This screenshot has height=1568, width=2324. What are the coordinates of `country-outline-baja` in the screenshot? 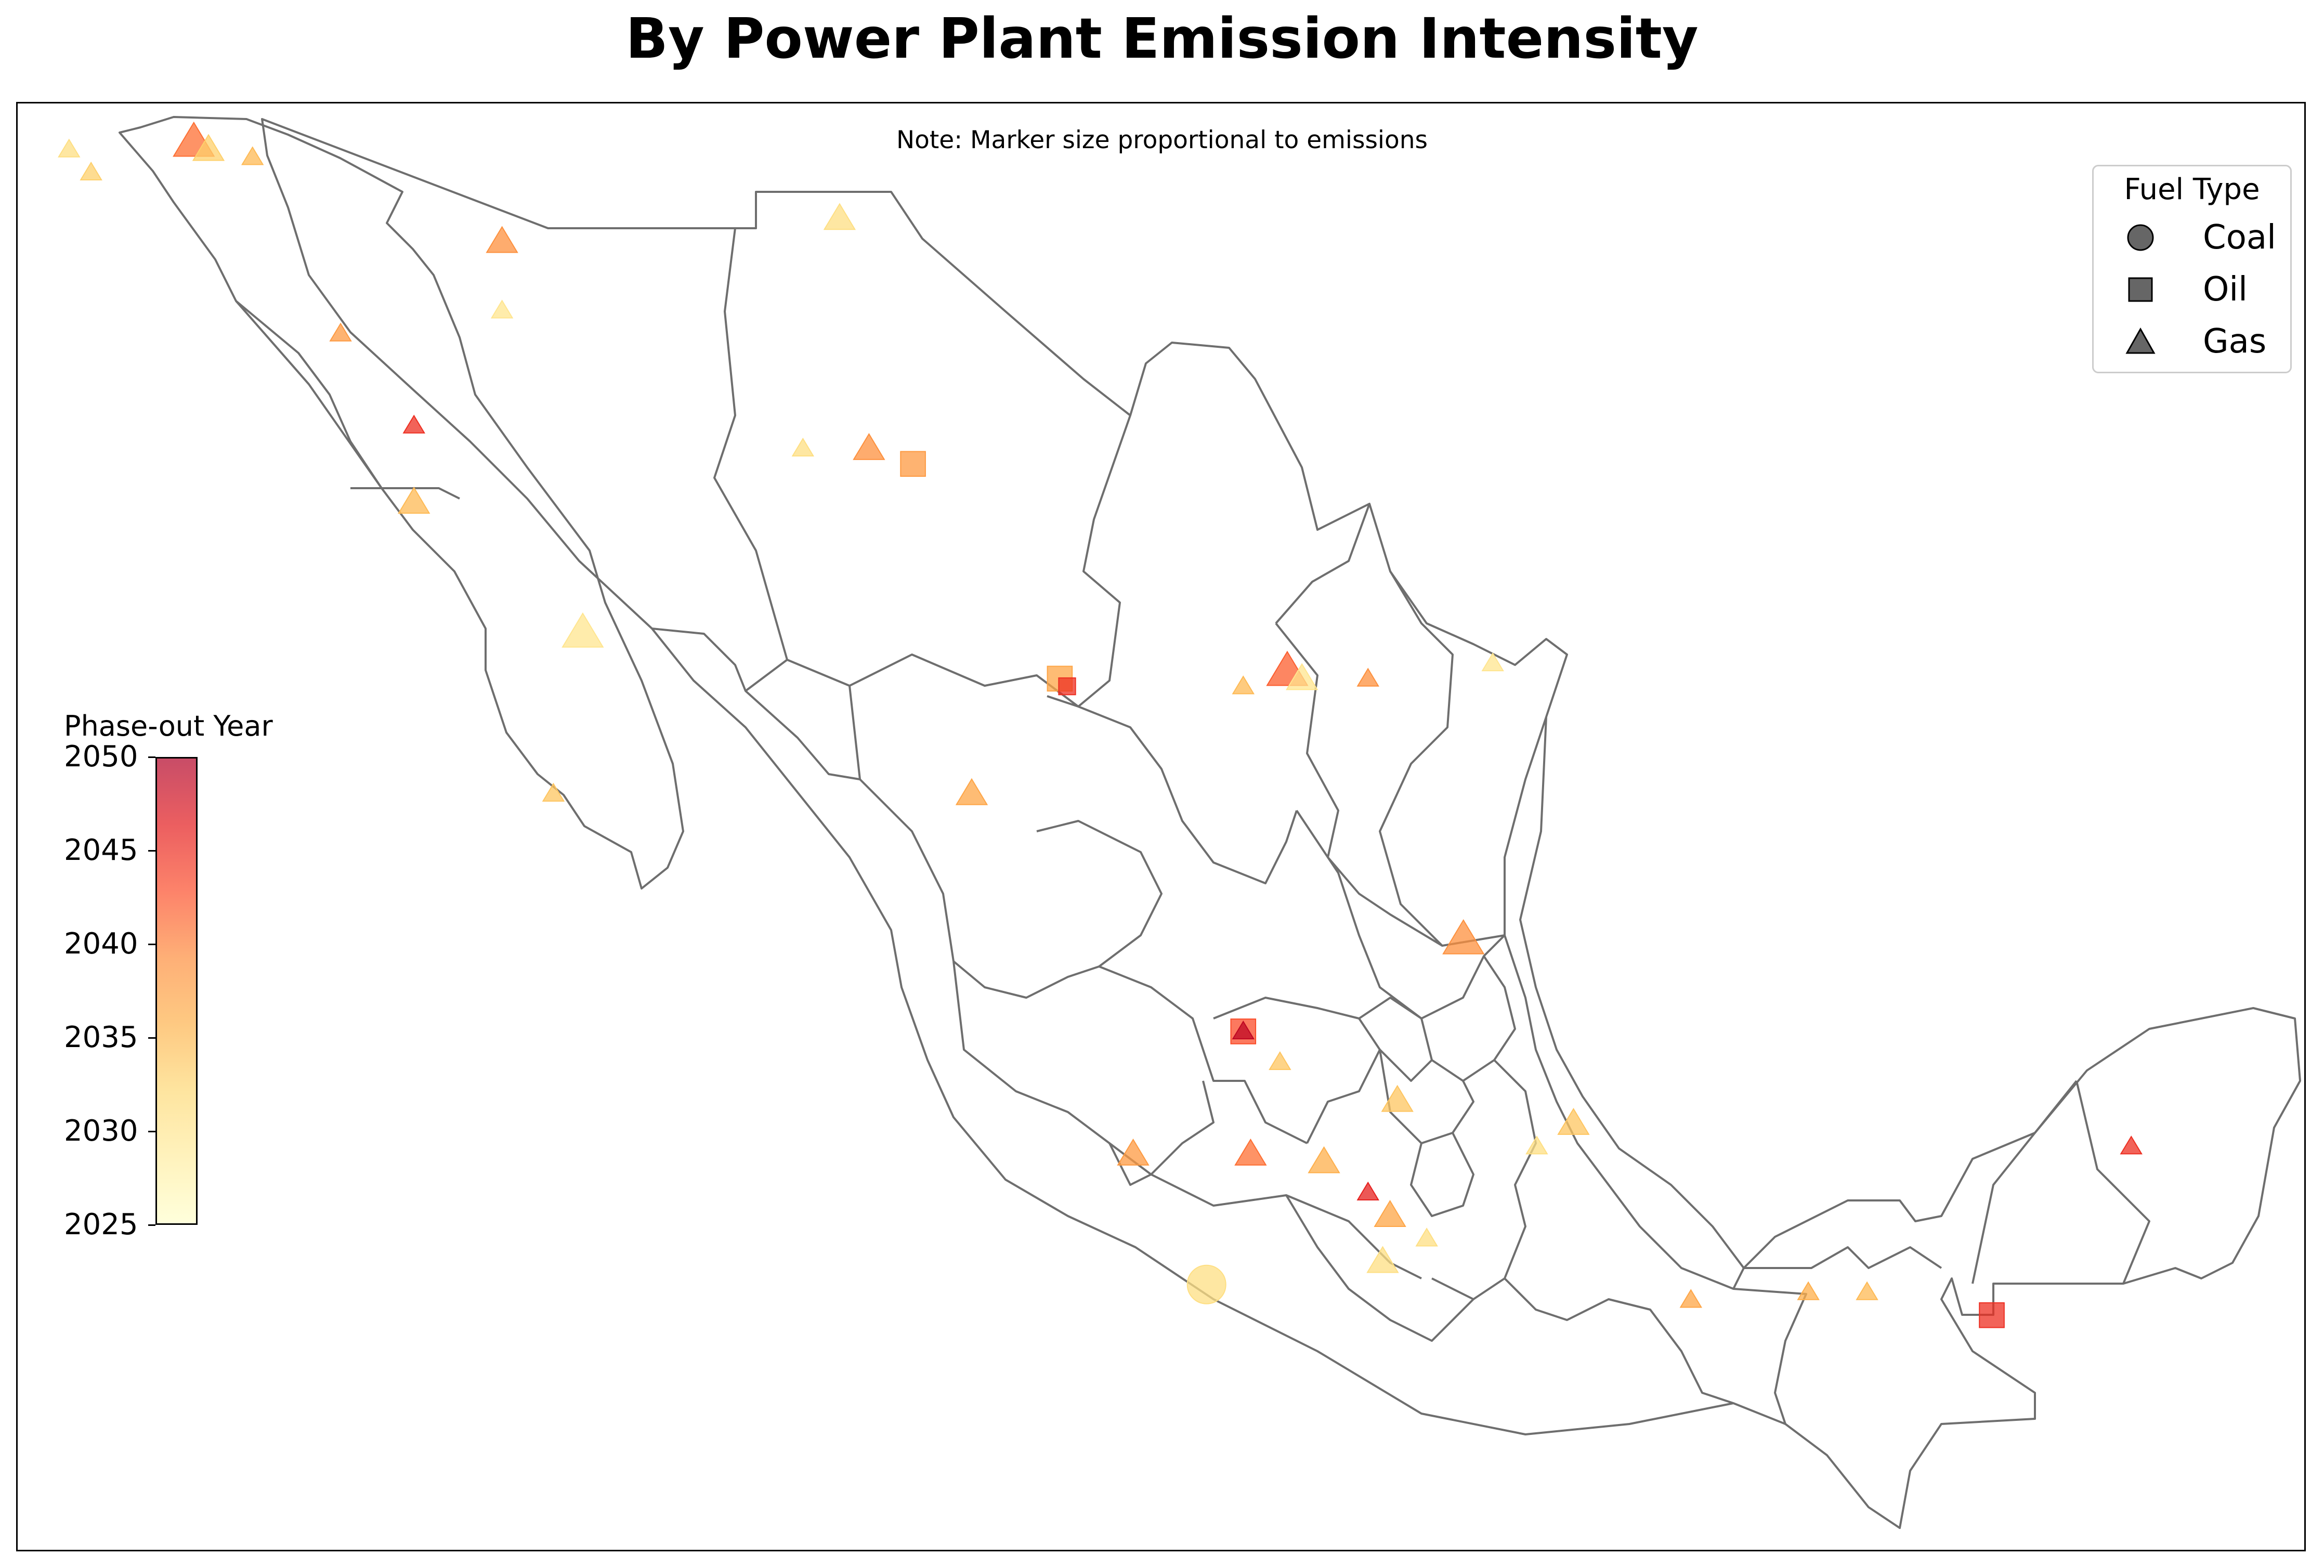 It's located at (401, 503).